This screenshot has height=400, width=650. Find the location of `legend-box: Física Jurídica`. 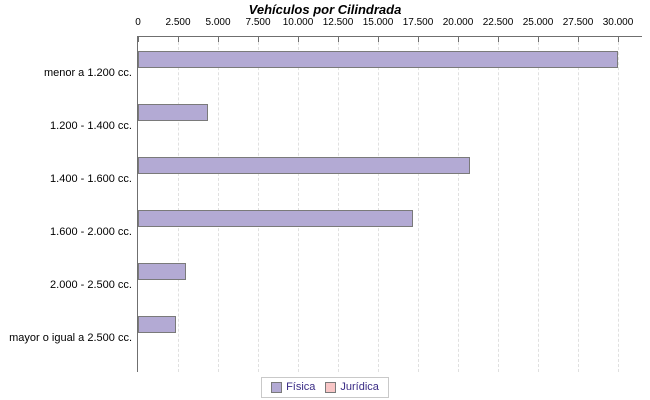

legend-box: Física Jurídica is located at coordinates (325, 387).